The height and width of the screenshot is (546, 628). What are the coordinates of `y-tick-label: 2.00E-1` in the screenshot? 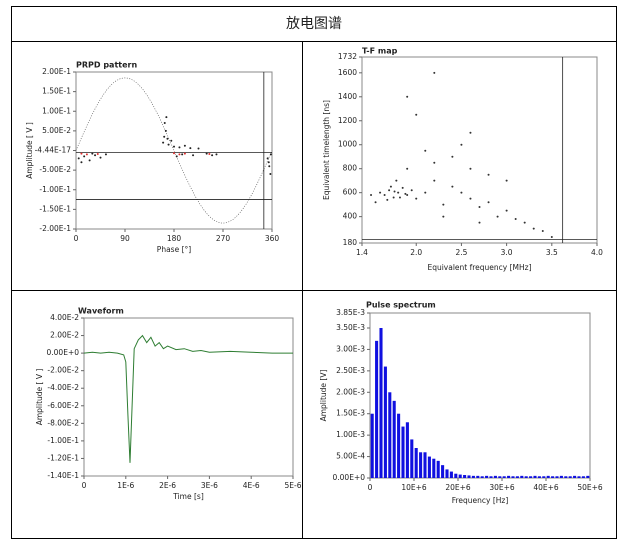 It's located at (56, 71).